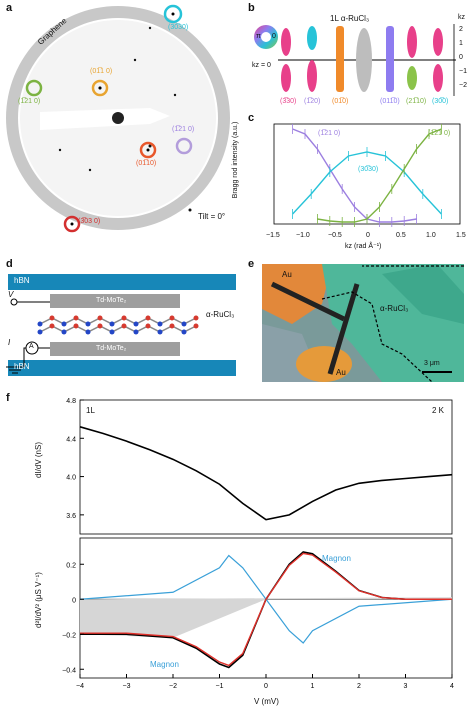 This screenshot has width=474, height=707. Describe the element at coordinates (266, 617) in the screenshot. I see `f-shaded-area` at that location.